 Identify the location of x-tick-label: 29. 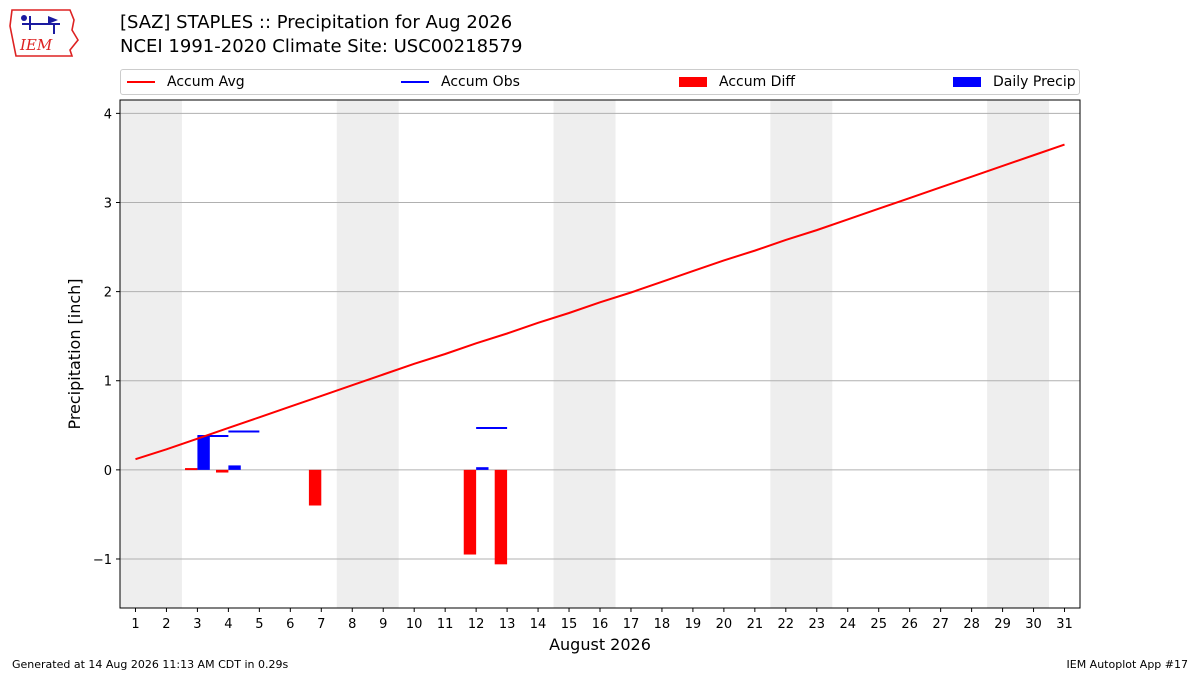
(1002, 624).